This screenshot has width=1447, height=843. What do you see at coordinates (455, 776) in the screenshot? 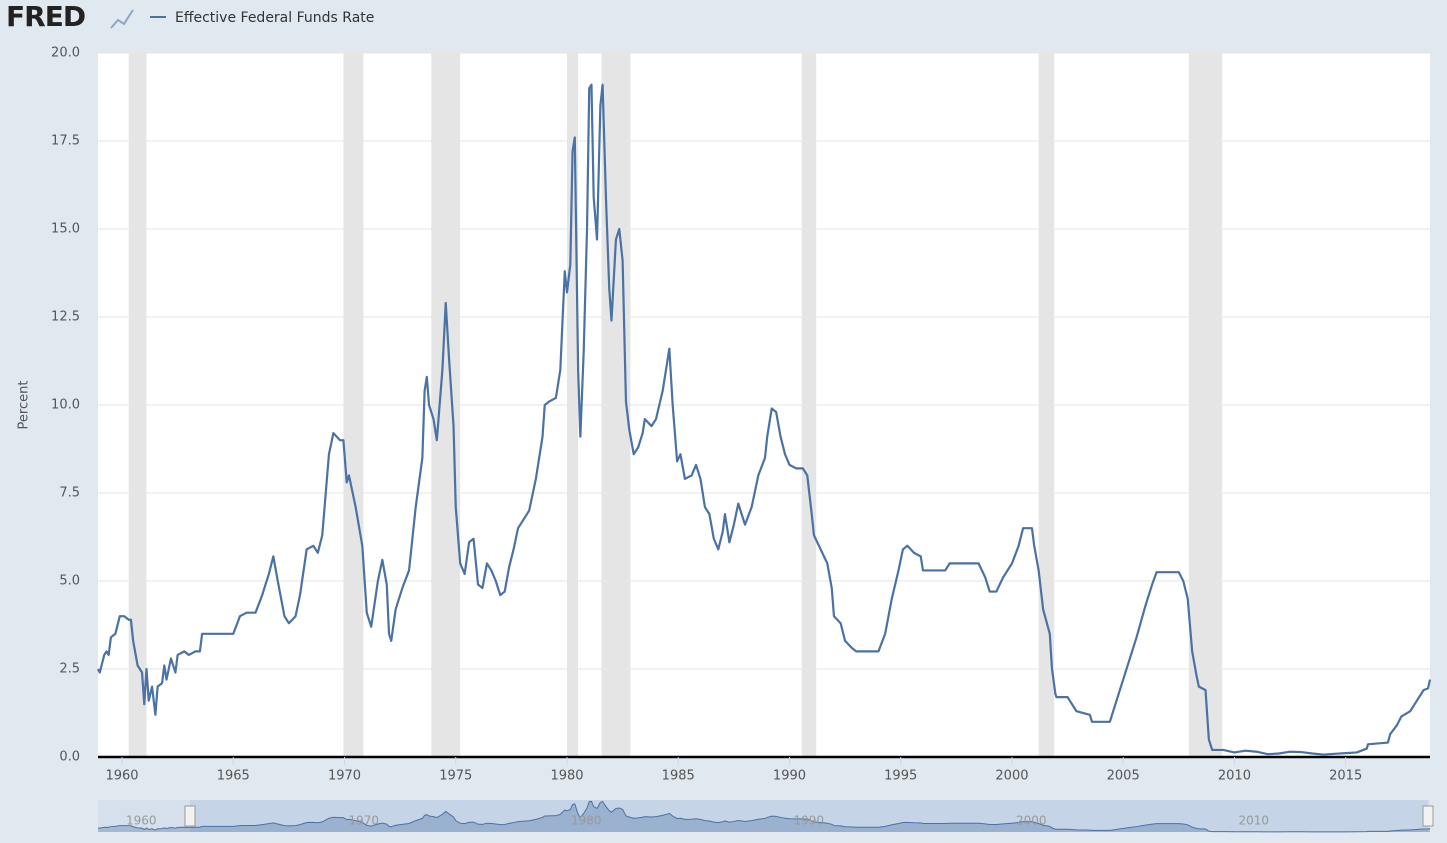
I see `x-tick-label: 1975` at bounding box center [455, 776].